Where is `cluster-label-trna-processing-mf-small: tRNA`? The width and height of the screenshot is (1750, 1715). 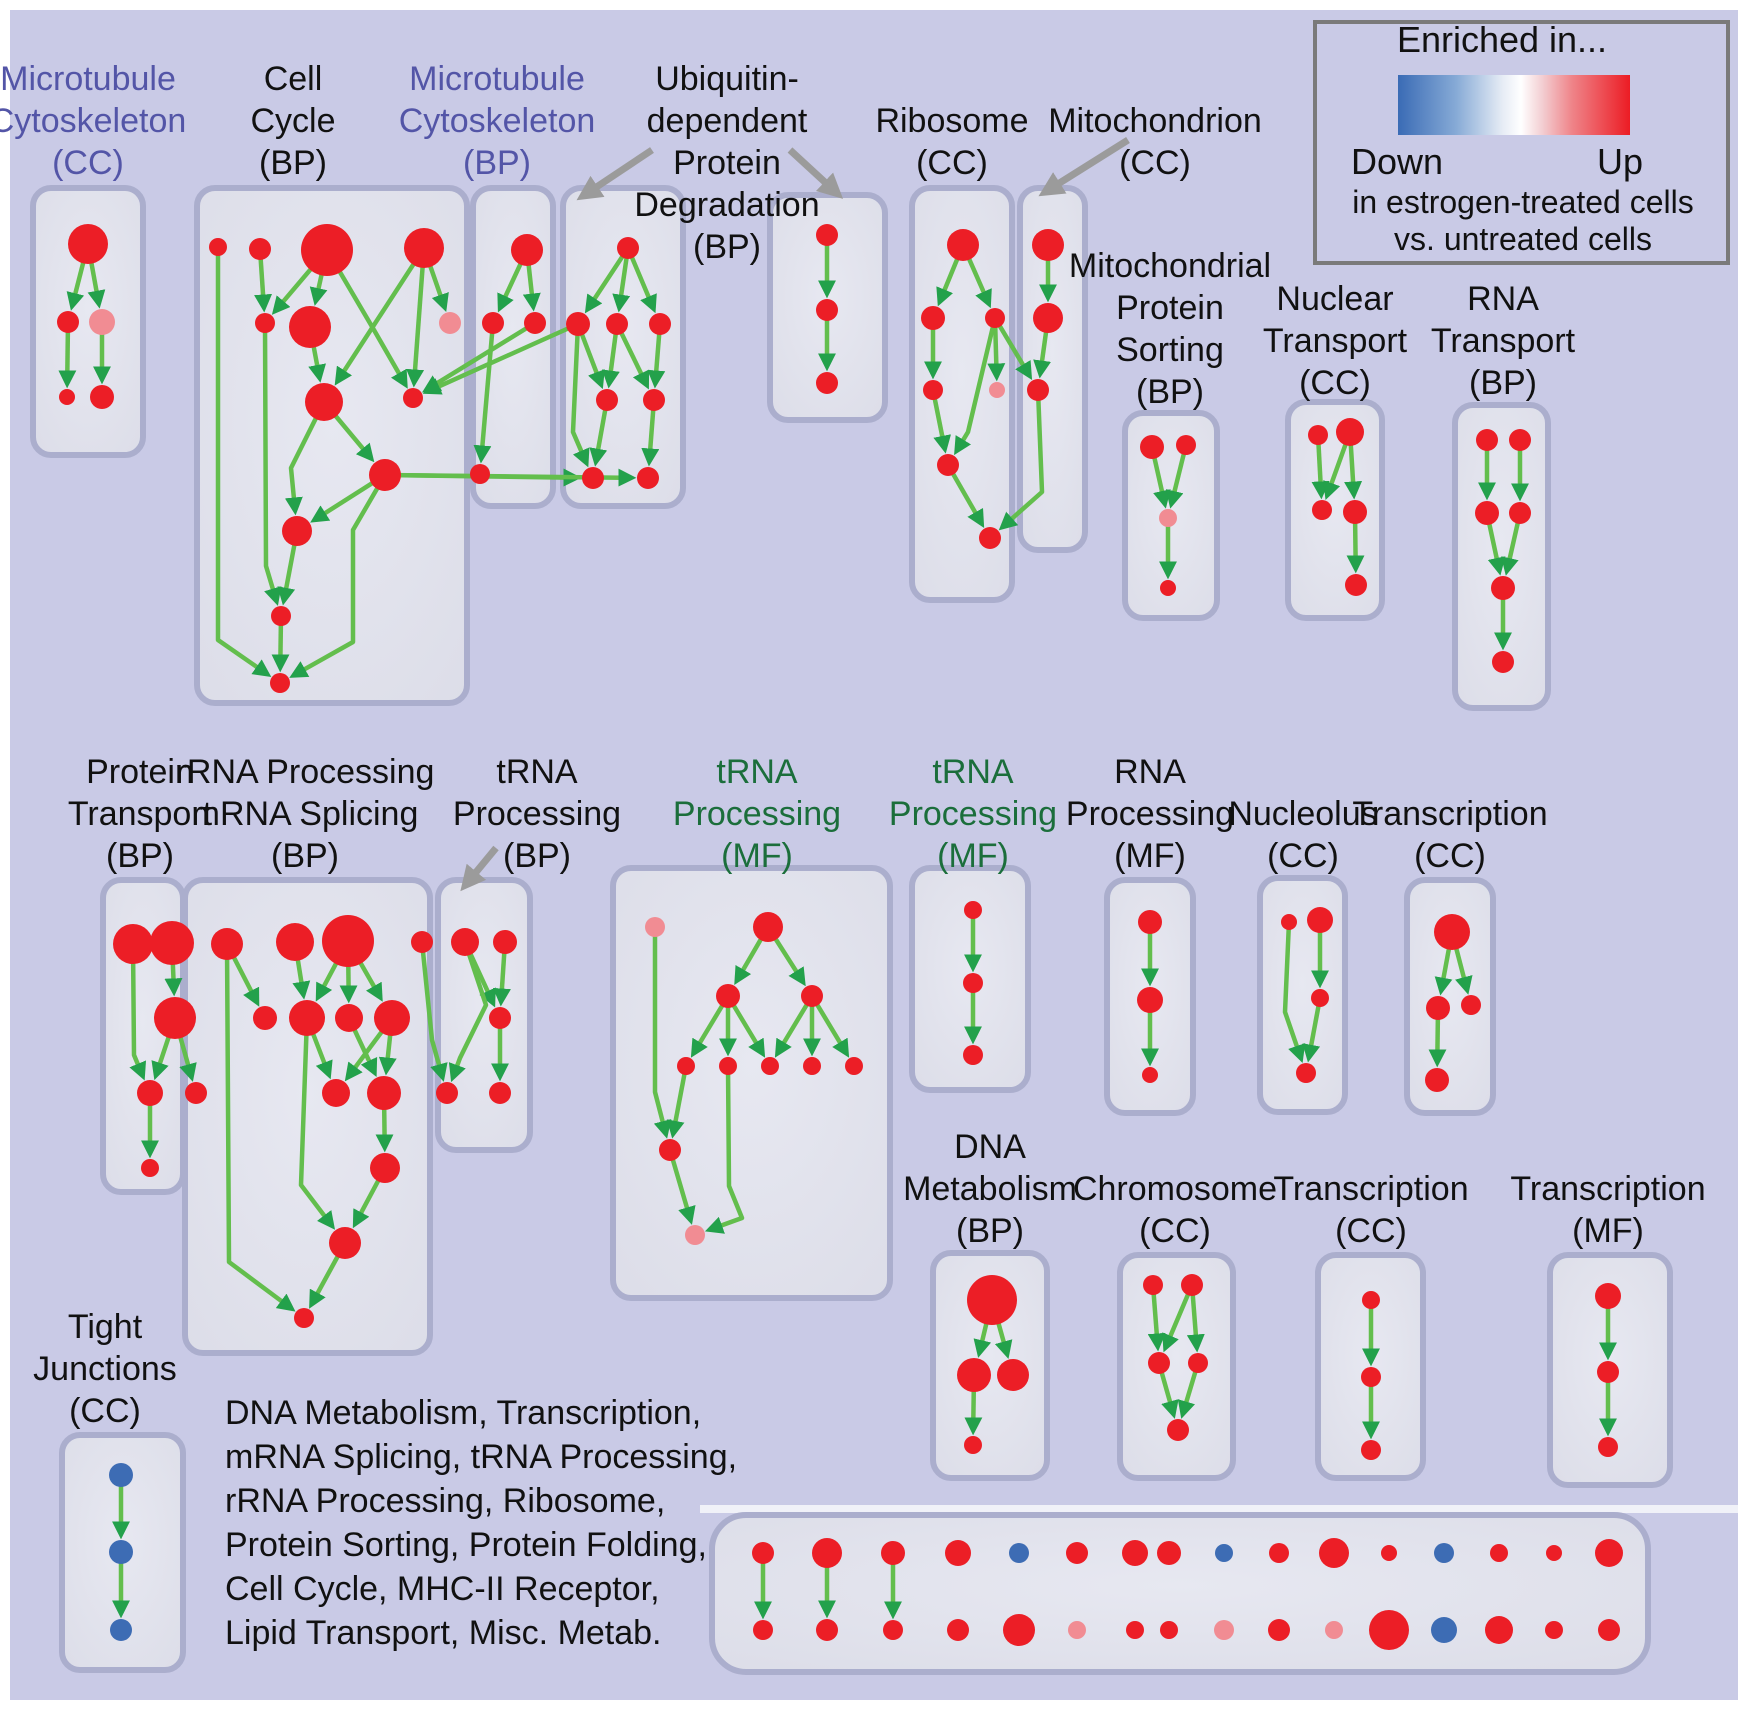 cluster-label-trna-processing-mf-small: tRNA is located at coordinates (973, 772).